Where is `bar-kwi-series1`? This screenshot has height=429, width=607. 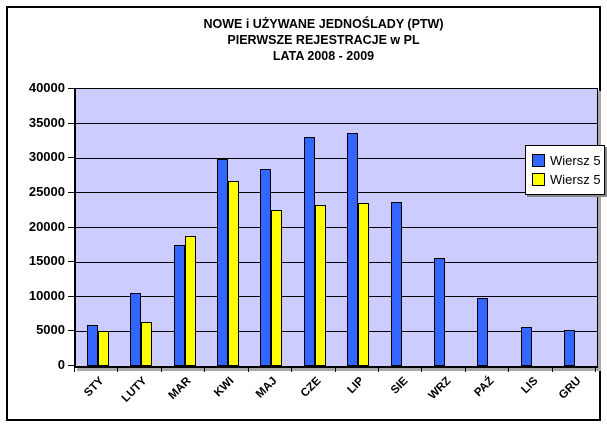
bar-kwi-series1 is located at coordinates (222, 262).